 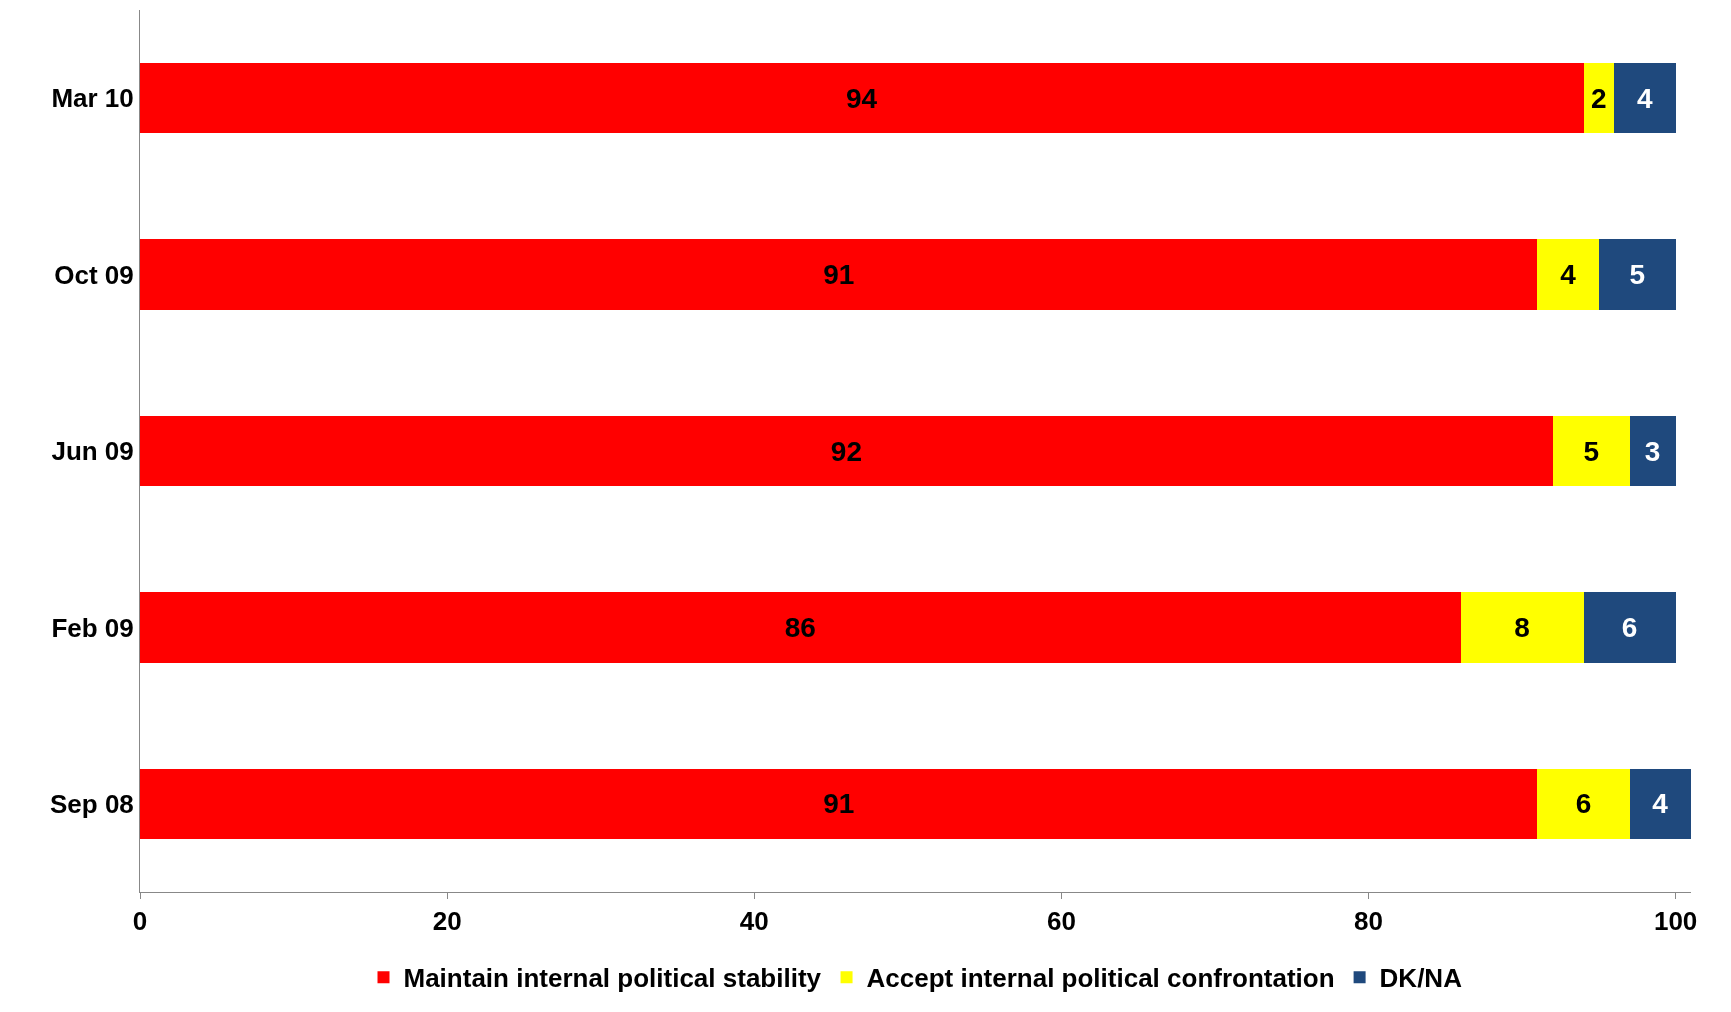 What do you see at coordinates (92, 451) in the screenshot?
I see `y-tick-label: Jun 09` at bounding box center [92, 451].